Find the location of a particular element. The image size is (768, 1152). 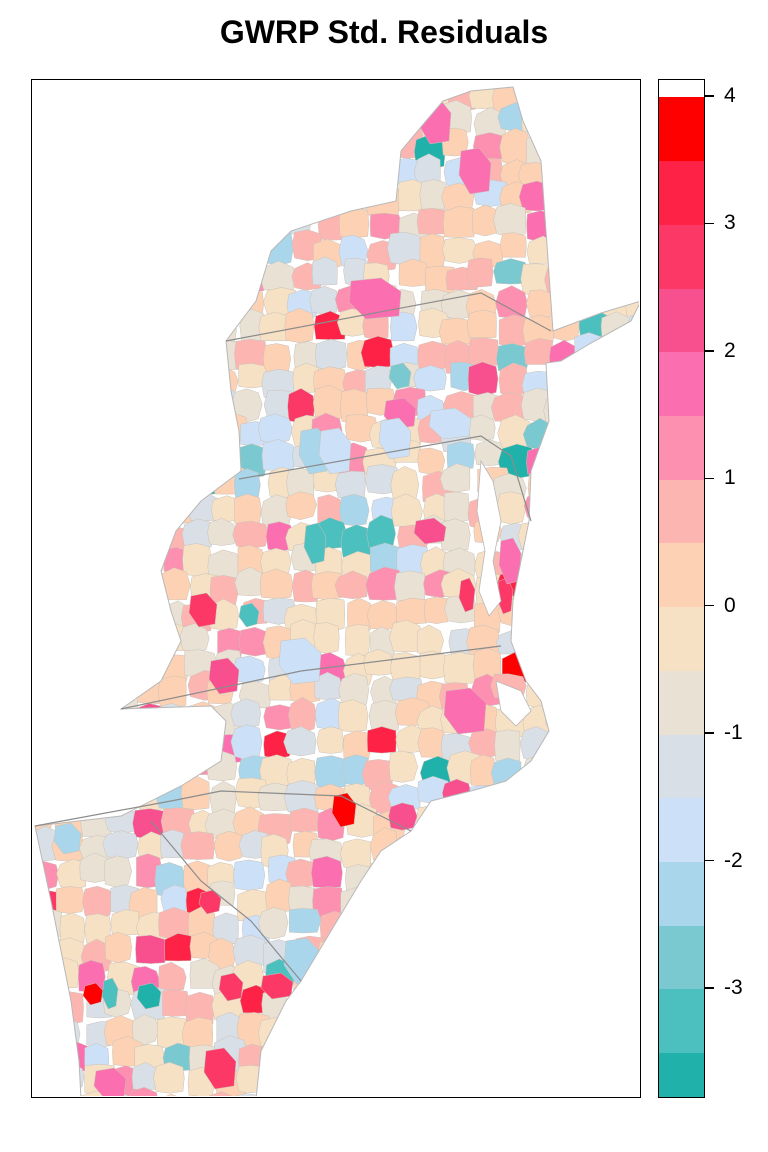

water-bodies is located at coordinates (504, 593).